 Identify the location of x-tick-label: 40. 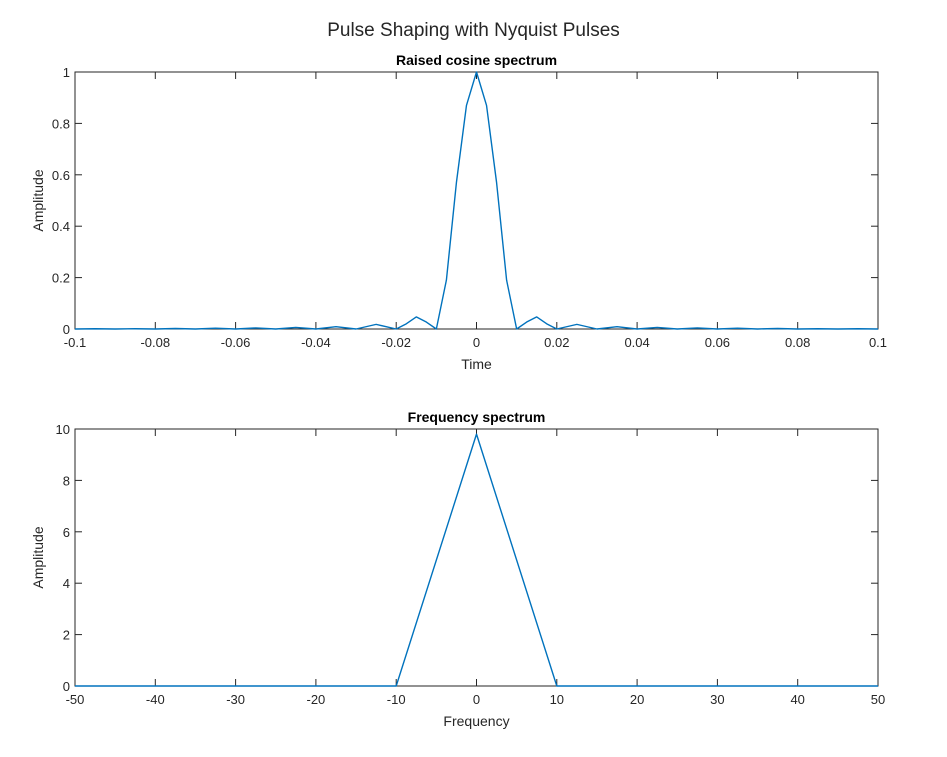
(797, 699).